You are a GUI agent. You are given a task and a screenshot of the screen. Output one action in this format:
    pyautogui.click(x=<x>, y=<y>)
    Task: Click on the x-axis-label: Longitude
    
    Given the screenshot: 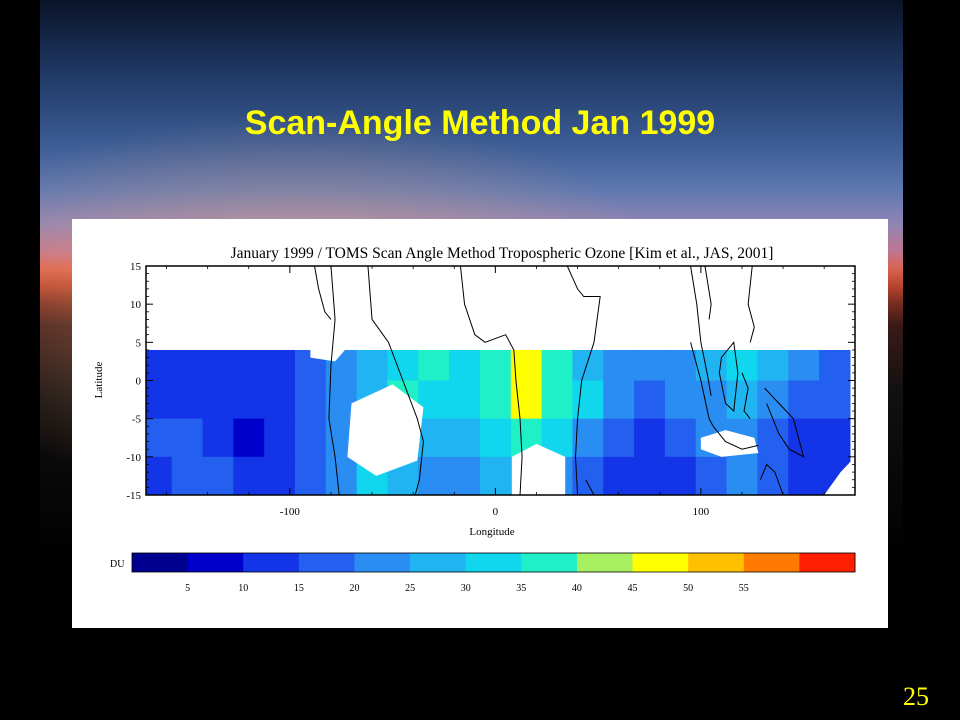 What is the action you would take?
    pyautogui.click(x=491, y=532)
    